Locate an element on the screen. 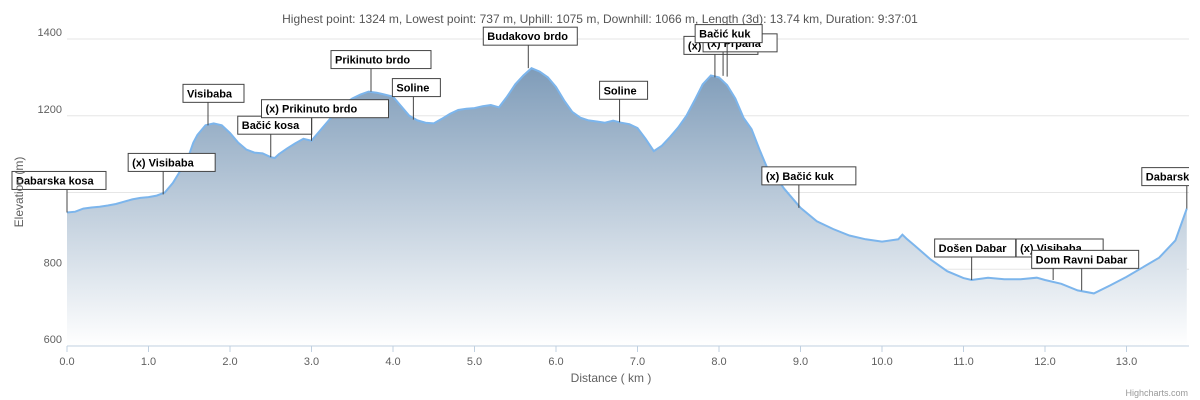 The width and height of the screenshot is (1200, 400). annotation: Visibaba is located at coordinates (213, 104).